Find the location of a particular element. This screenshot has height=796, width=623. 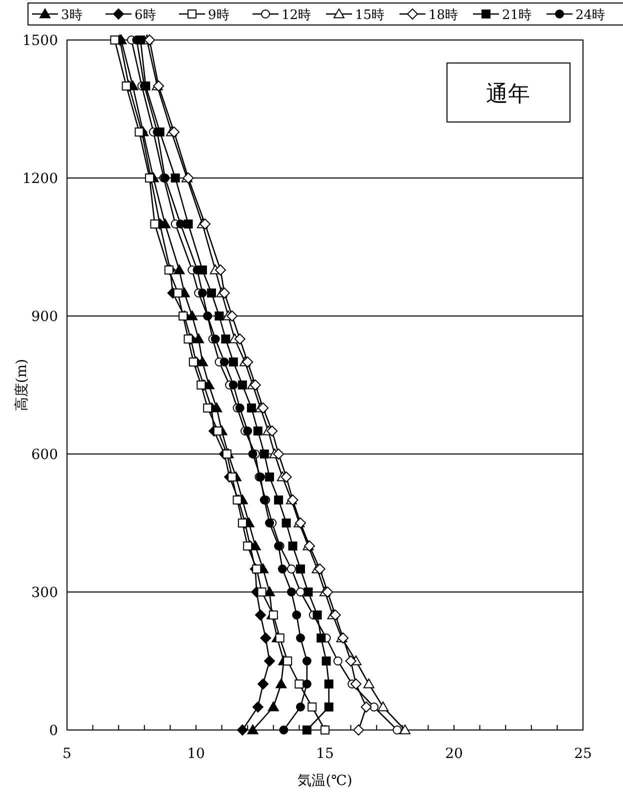

y-tick-label: 900 is located at coordinates (44, 317).